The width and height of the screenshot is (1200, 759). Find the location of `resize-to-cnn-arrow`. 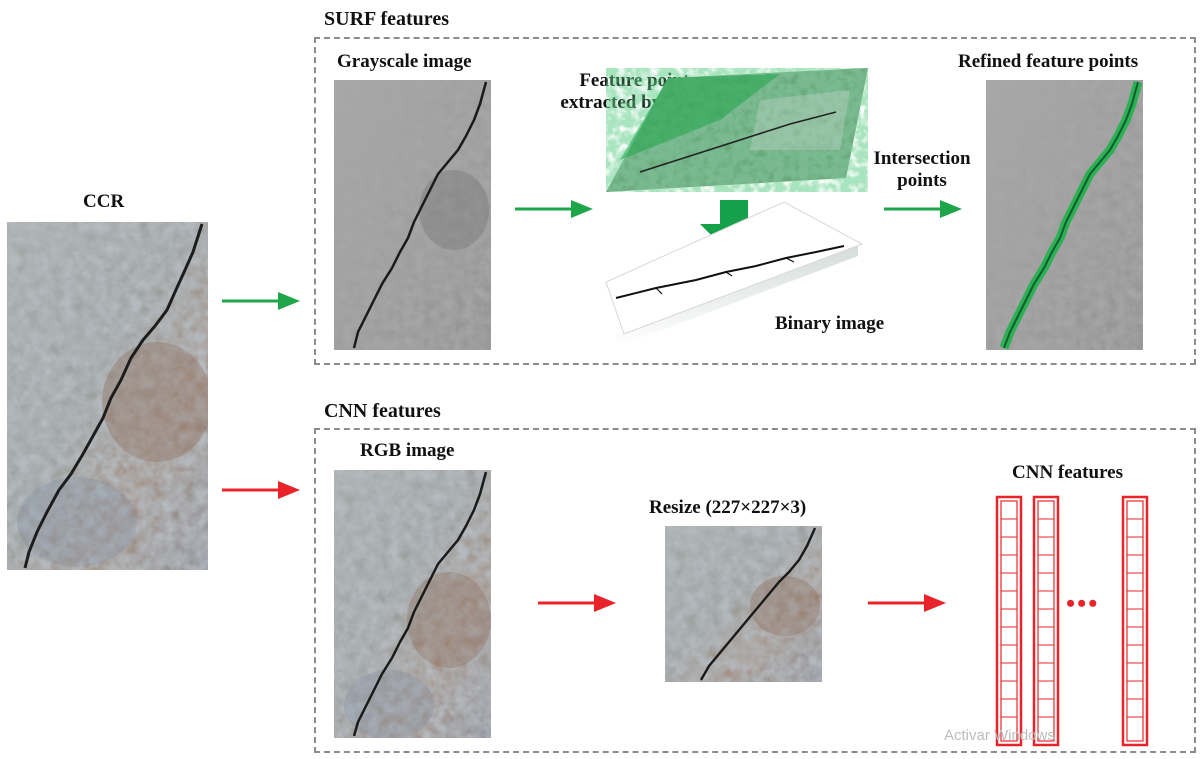

resize-to-cnn-arrow is located at coordinates (907, 603).